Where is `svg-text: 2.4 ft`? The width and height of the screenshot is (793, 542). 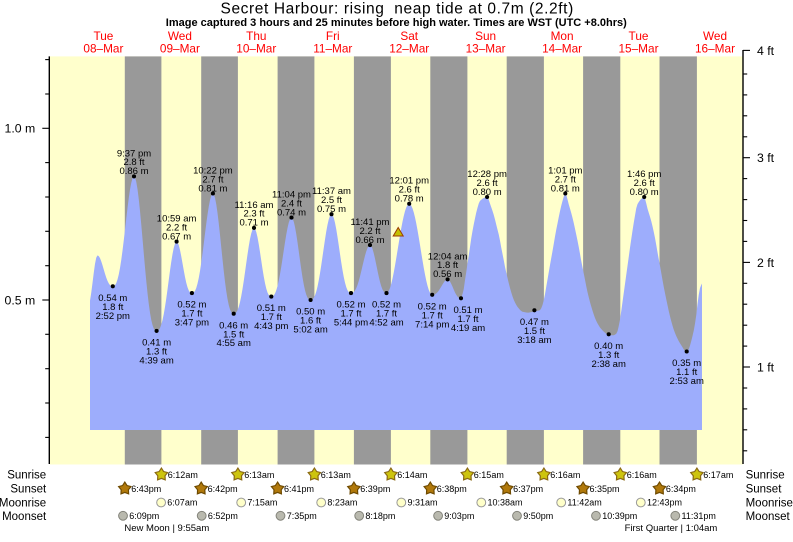 svg-text: 2.4 ft is located at coordinates (291, 203).